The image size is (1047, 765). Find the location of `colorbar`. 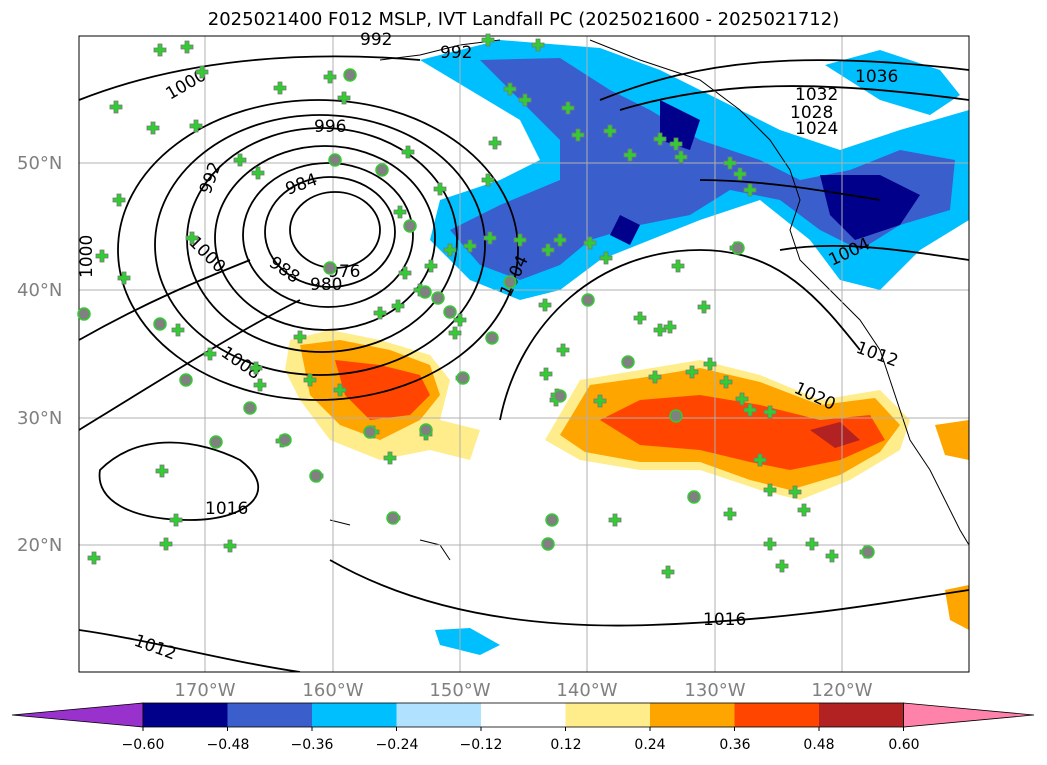

colorbar is located at coordinates (523, 716).